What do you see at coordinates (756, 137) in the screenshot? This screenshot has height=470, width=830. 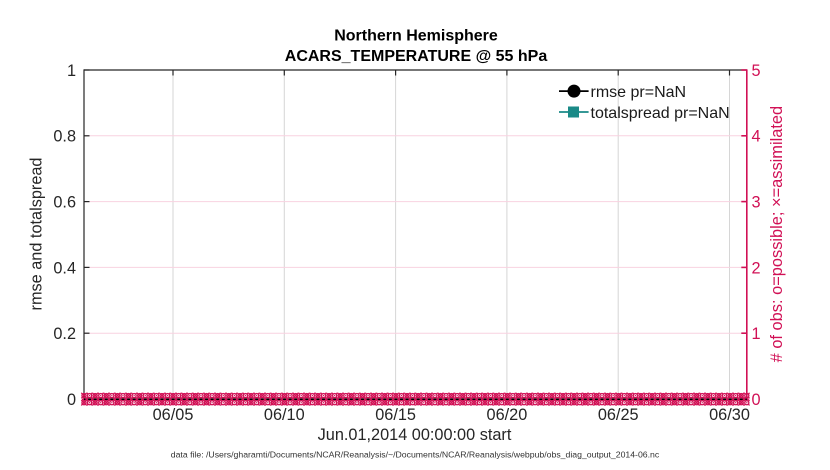 I see `svg-text: 4` at bounding box center [756, 137].